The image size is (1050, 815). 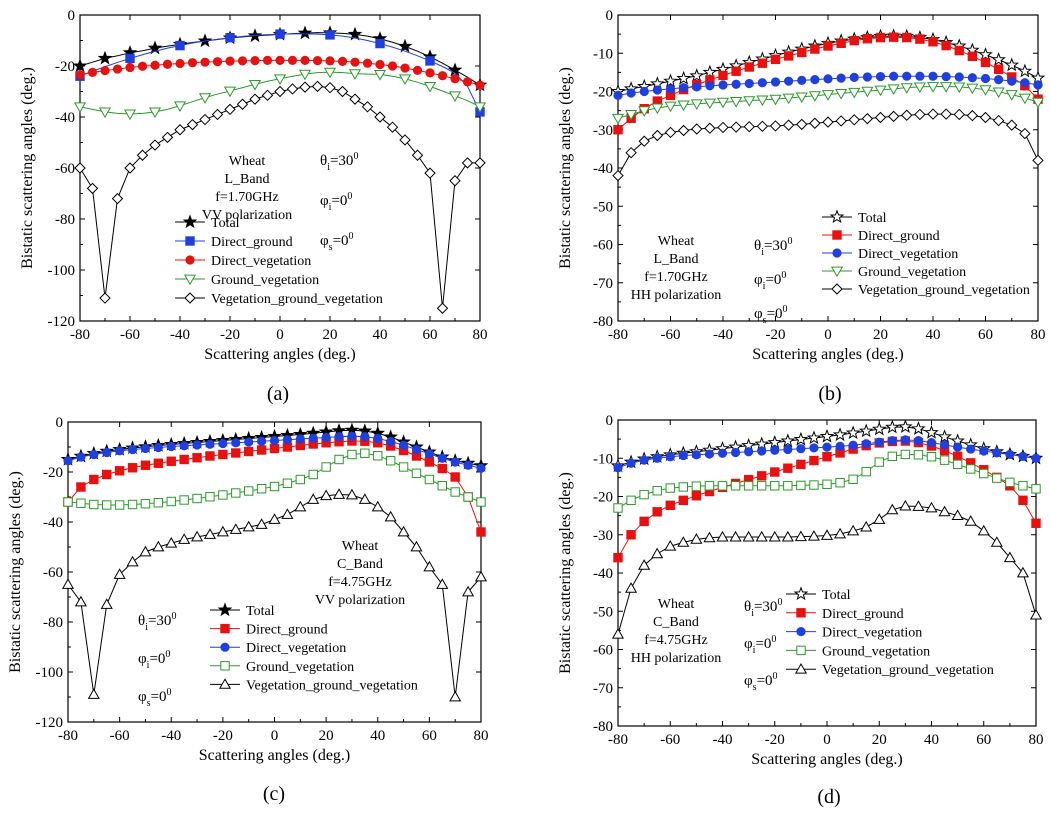 I want to click on series-direct-vegetation, so click(x=280, y=72).